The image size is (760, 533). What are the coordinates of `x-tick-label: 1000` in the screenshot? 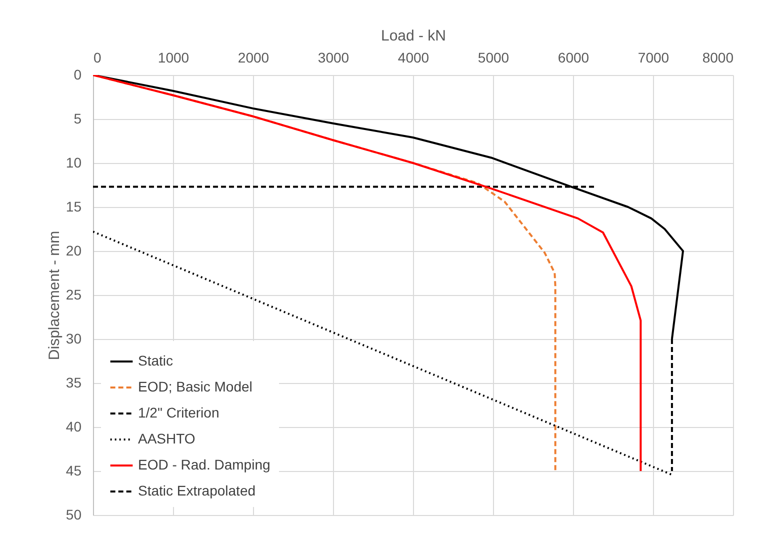 It's located at (174, 58).